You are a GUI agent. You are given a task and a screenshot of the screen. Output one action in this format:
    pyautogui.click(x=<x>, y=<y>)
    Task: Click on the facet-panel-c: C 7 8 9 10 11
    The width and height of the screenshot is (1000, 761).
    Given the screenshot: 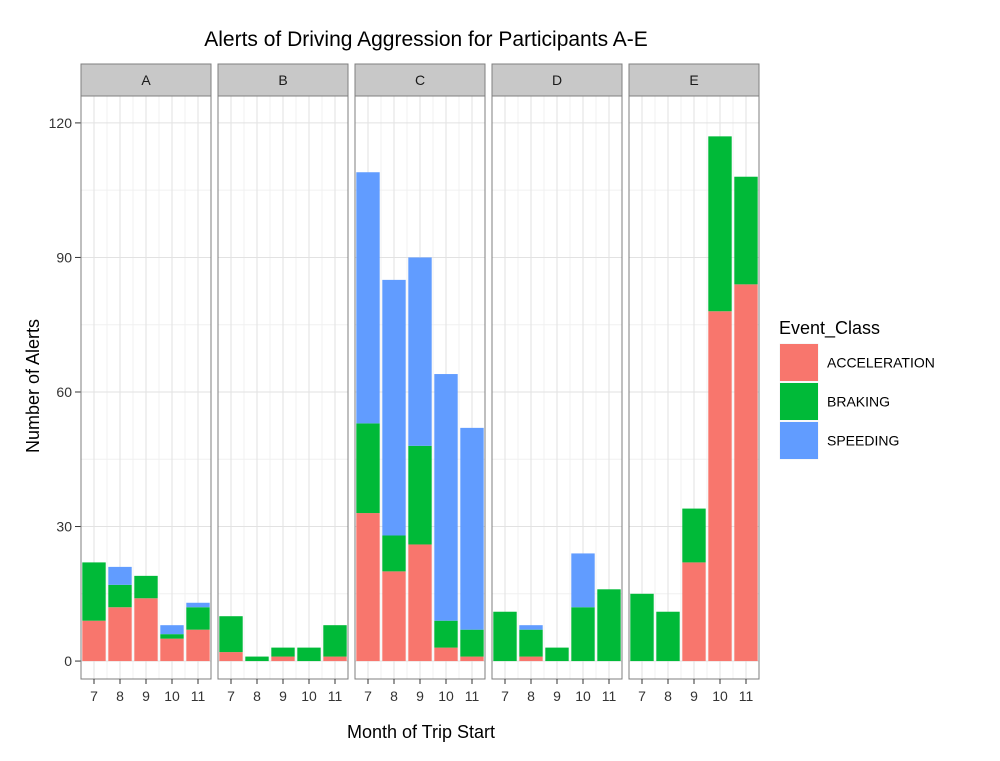 What is the action you would take?
    pyautogui.click(x=420, y=383)
    